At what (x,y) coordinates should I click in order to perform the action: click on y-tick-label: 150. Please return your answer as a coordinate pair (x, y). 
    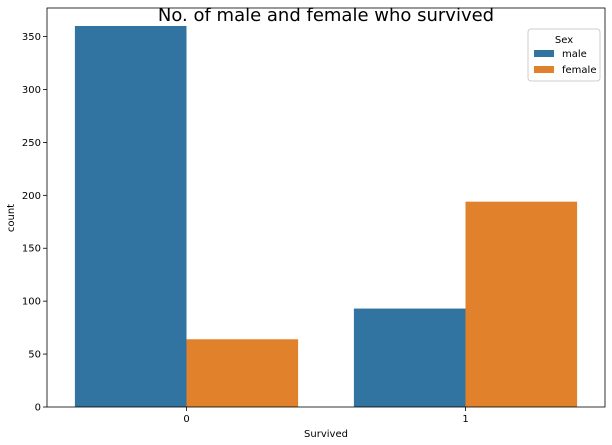
    Looking at the image, I should click on (31, 249).